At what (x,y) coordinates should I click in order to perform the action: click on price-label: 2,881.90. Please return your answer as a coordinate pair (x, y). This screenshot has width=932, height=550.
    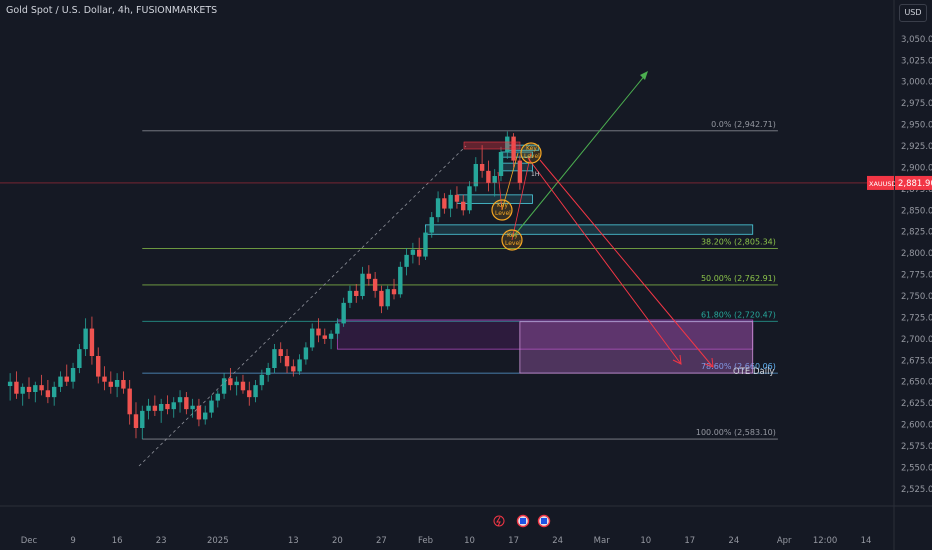
    Looking at the image, I should click on (915, 184).